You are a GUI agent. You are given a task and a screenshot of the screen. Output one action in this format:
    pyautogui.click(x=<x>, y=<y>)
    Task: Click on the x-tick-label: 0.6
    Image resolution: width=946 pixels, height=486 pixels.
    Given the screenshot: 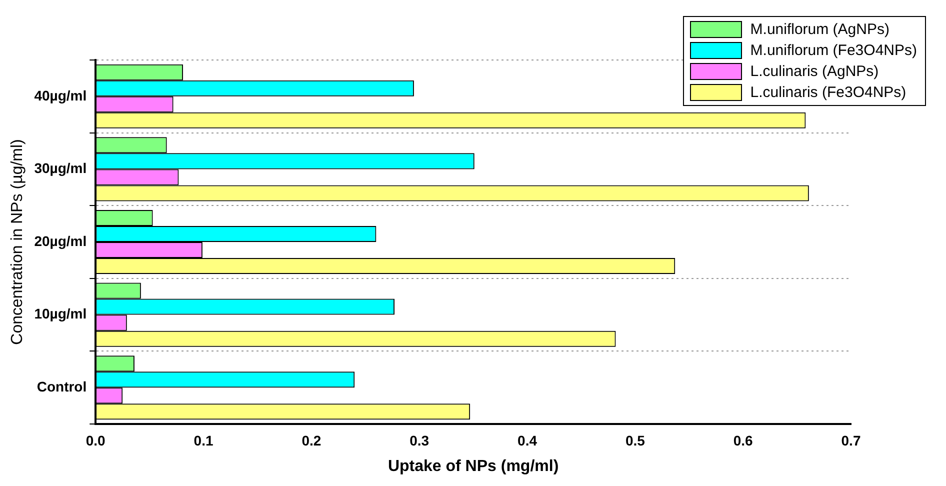 What is the action you would take?
    pyautogui.click(x=743, y=440)
    